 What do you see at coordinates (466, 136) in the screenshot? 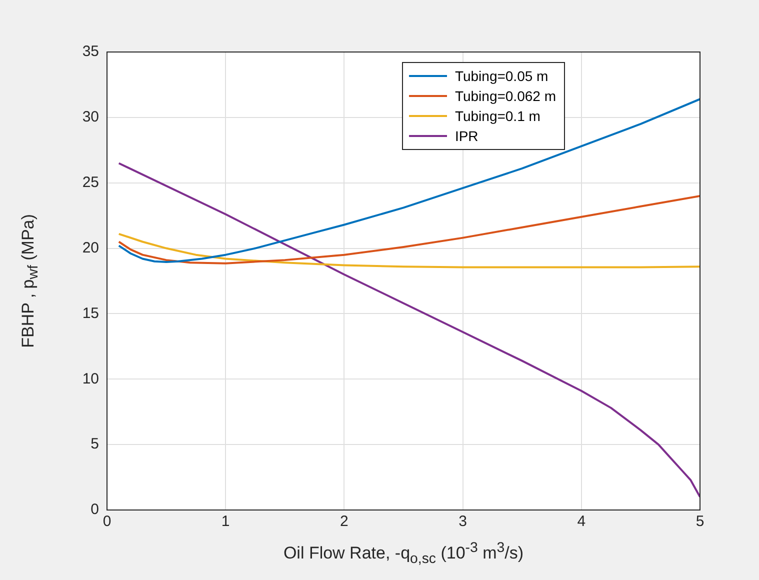
I see `legend-label: IPR` at bounding box center [466, 136].